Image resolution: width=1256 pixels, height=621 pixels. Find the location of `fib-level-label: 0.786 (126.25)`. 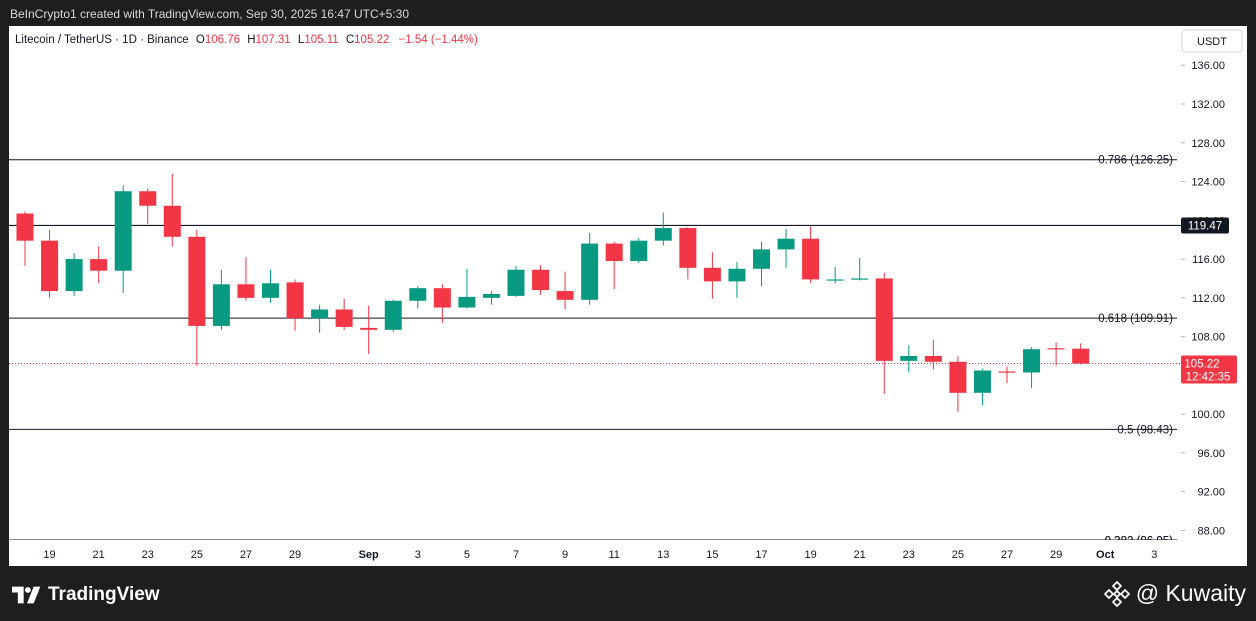

fib-level-label: 0.786 (126.25) is located at coordinates (1135, 161).